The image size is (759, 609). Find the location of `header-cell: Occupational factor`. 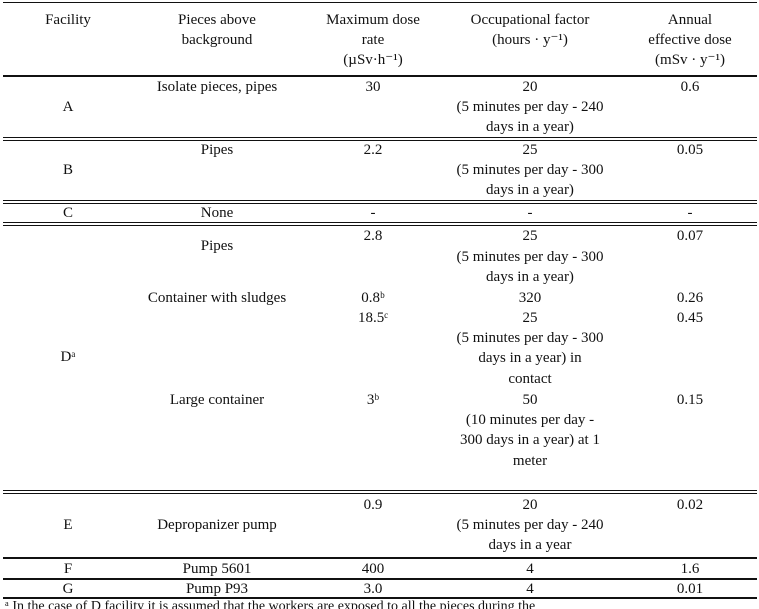

header-cell: Occupational factor is located at coordinates (530, 20).